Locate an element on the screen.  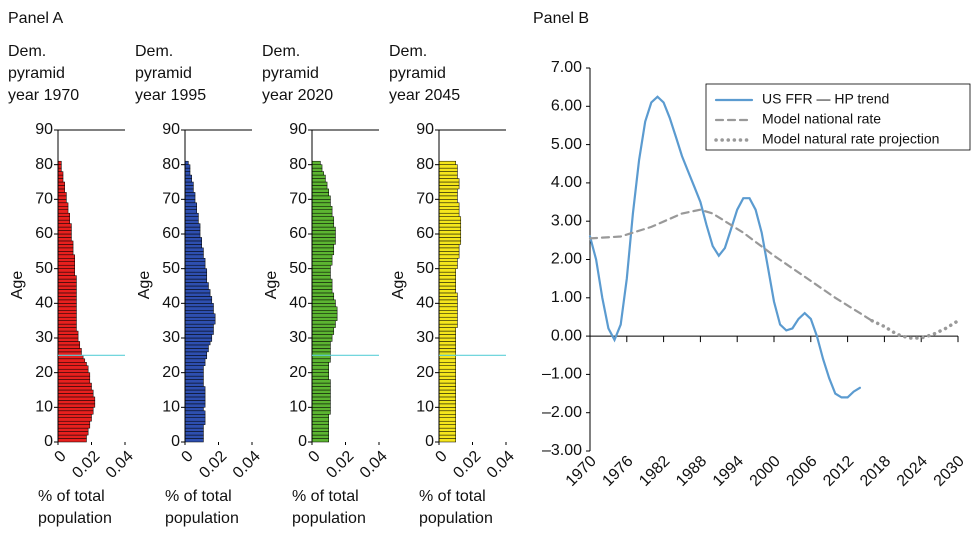
y-tick-label: –3.00 is located at coordinates (562, 450).